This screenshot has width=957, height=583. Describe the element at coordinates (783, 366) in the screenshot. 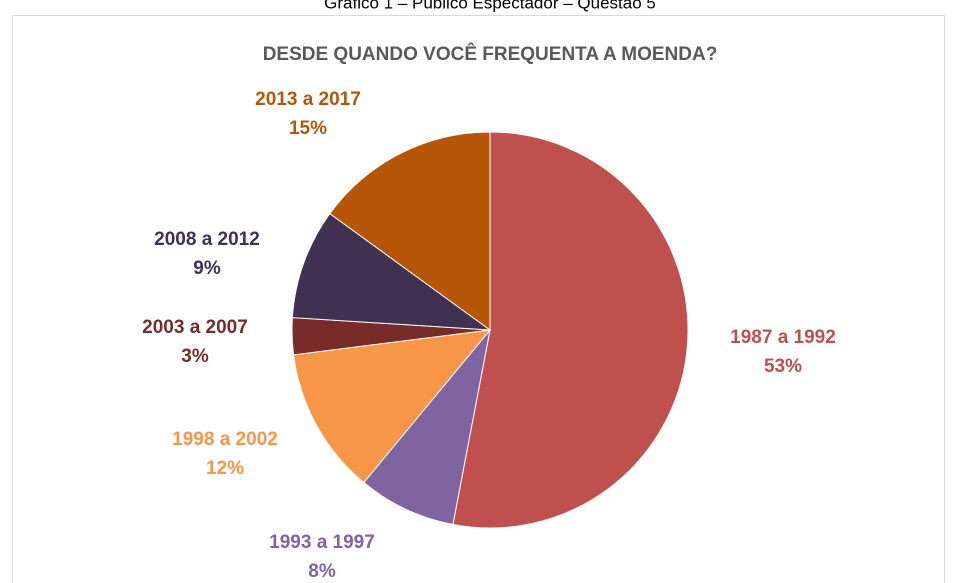

I see `slice-value-label: 53%` at that location.